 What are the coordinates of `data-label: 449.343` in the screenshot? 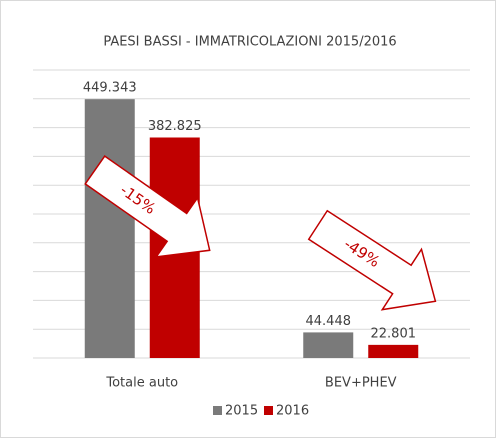 It's located at (110, 88).